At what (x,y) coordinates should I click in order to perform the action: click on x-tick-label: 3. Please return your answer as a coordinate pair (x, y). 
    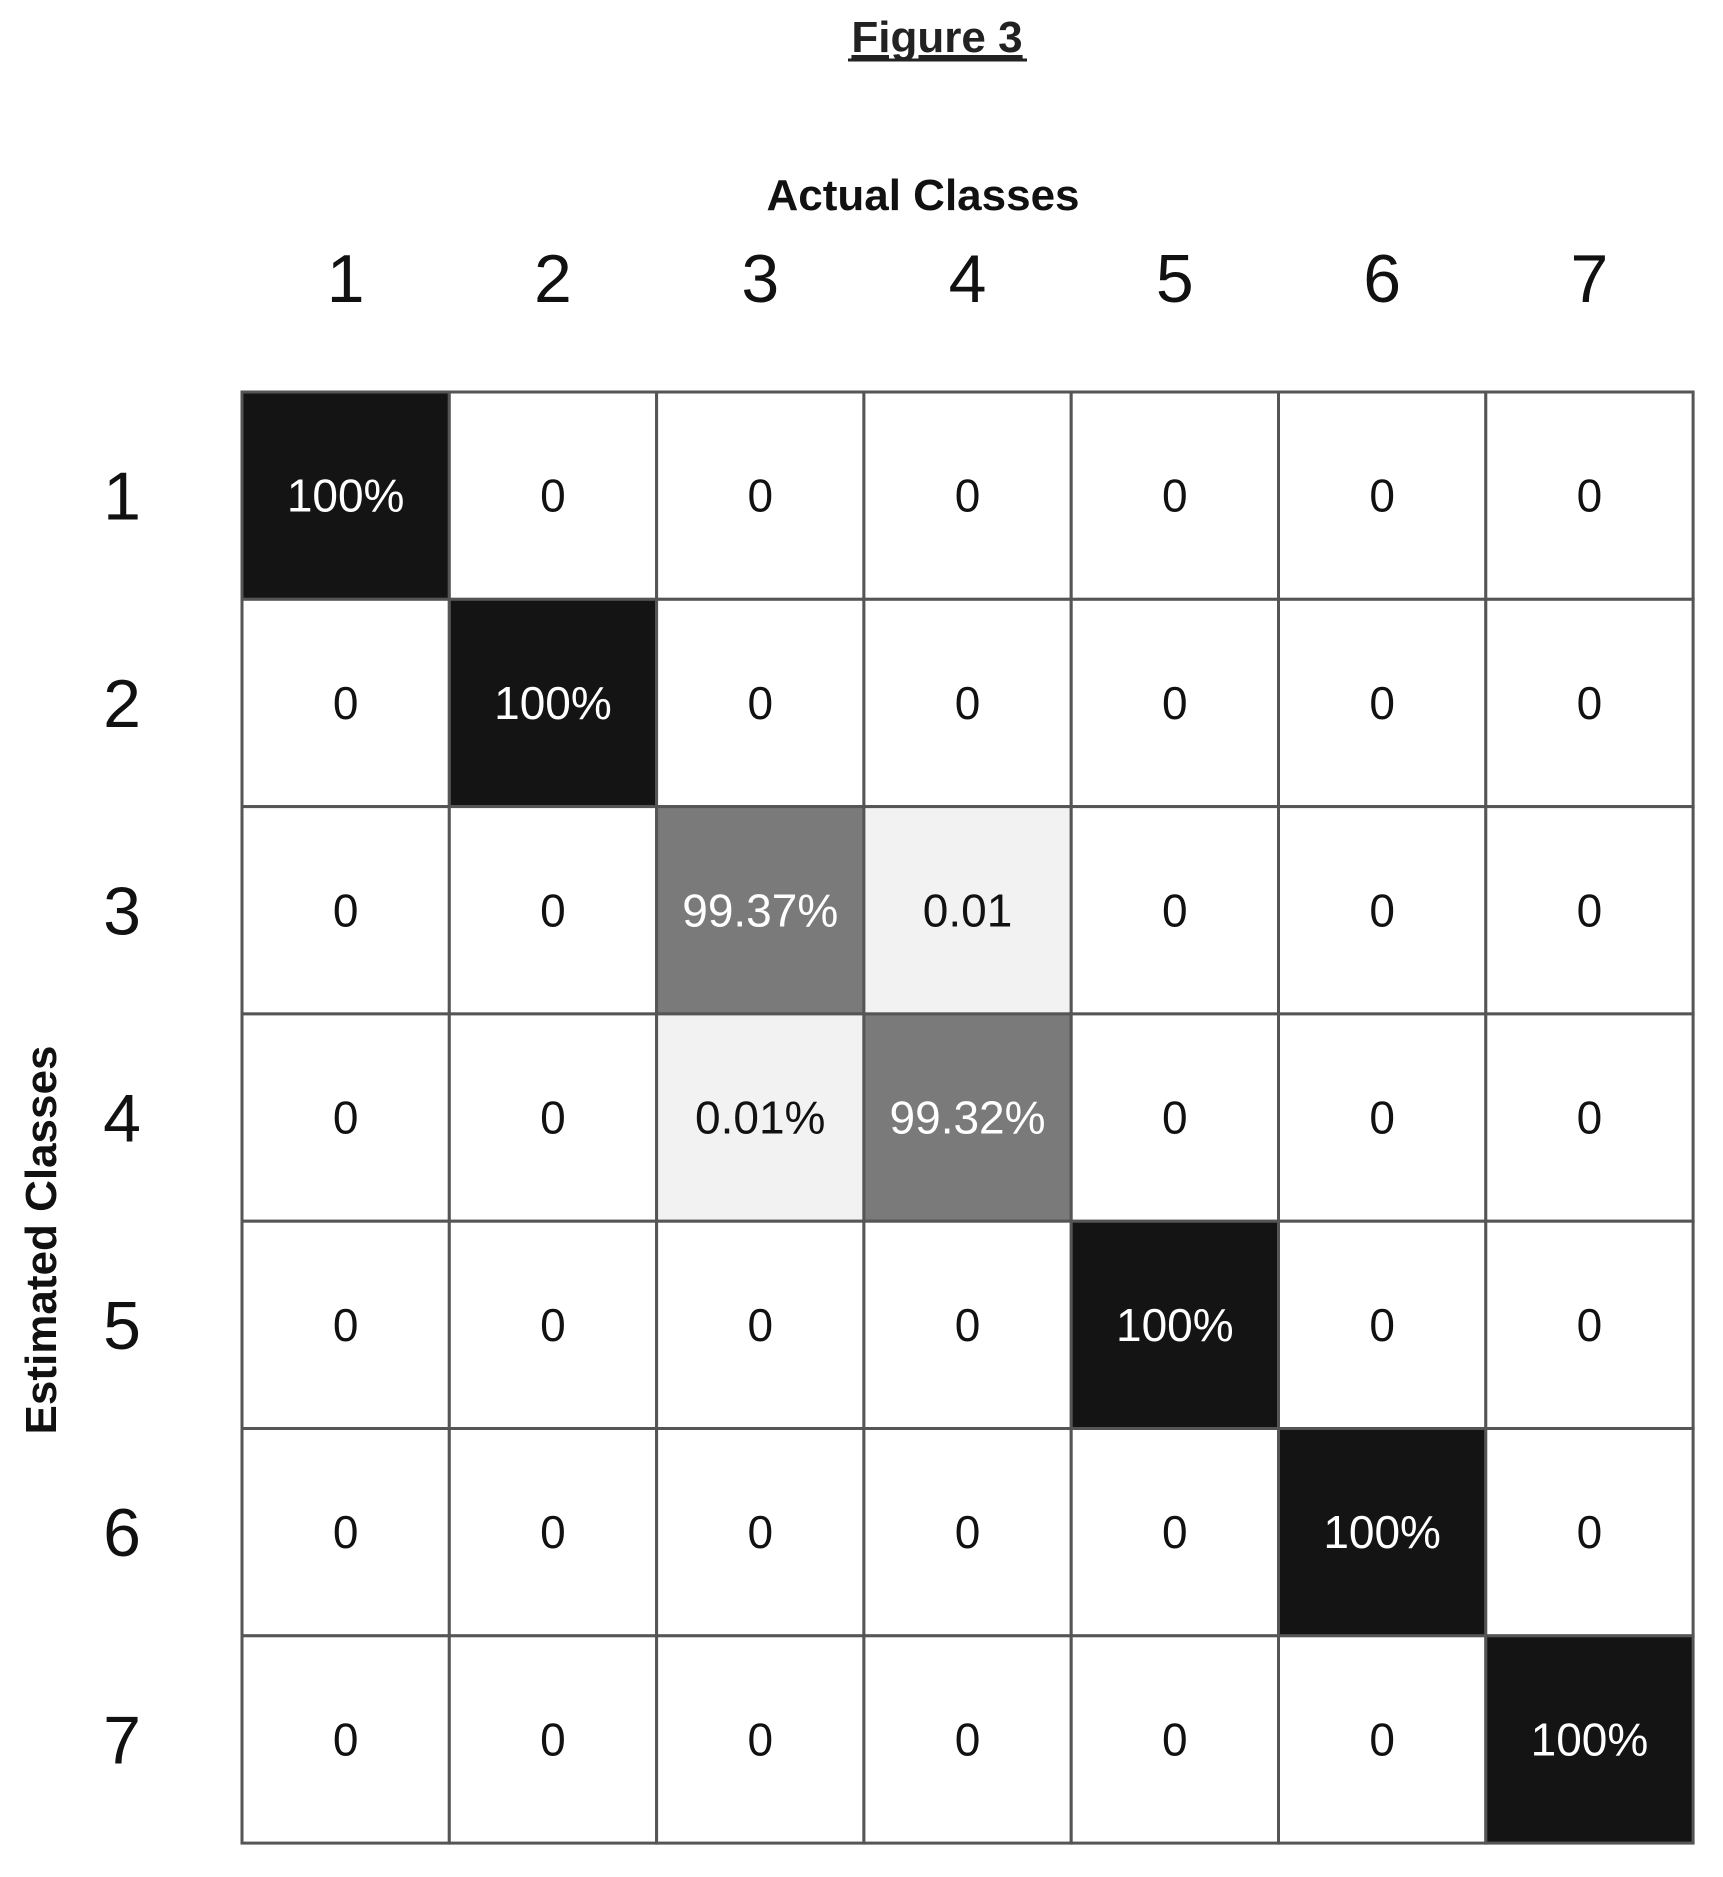
    Looking at the image, I should click on (760, 279).